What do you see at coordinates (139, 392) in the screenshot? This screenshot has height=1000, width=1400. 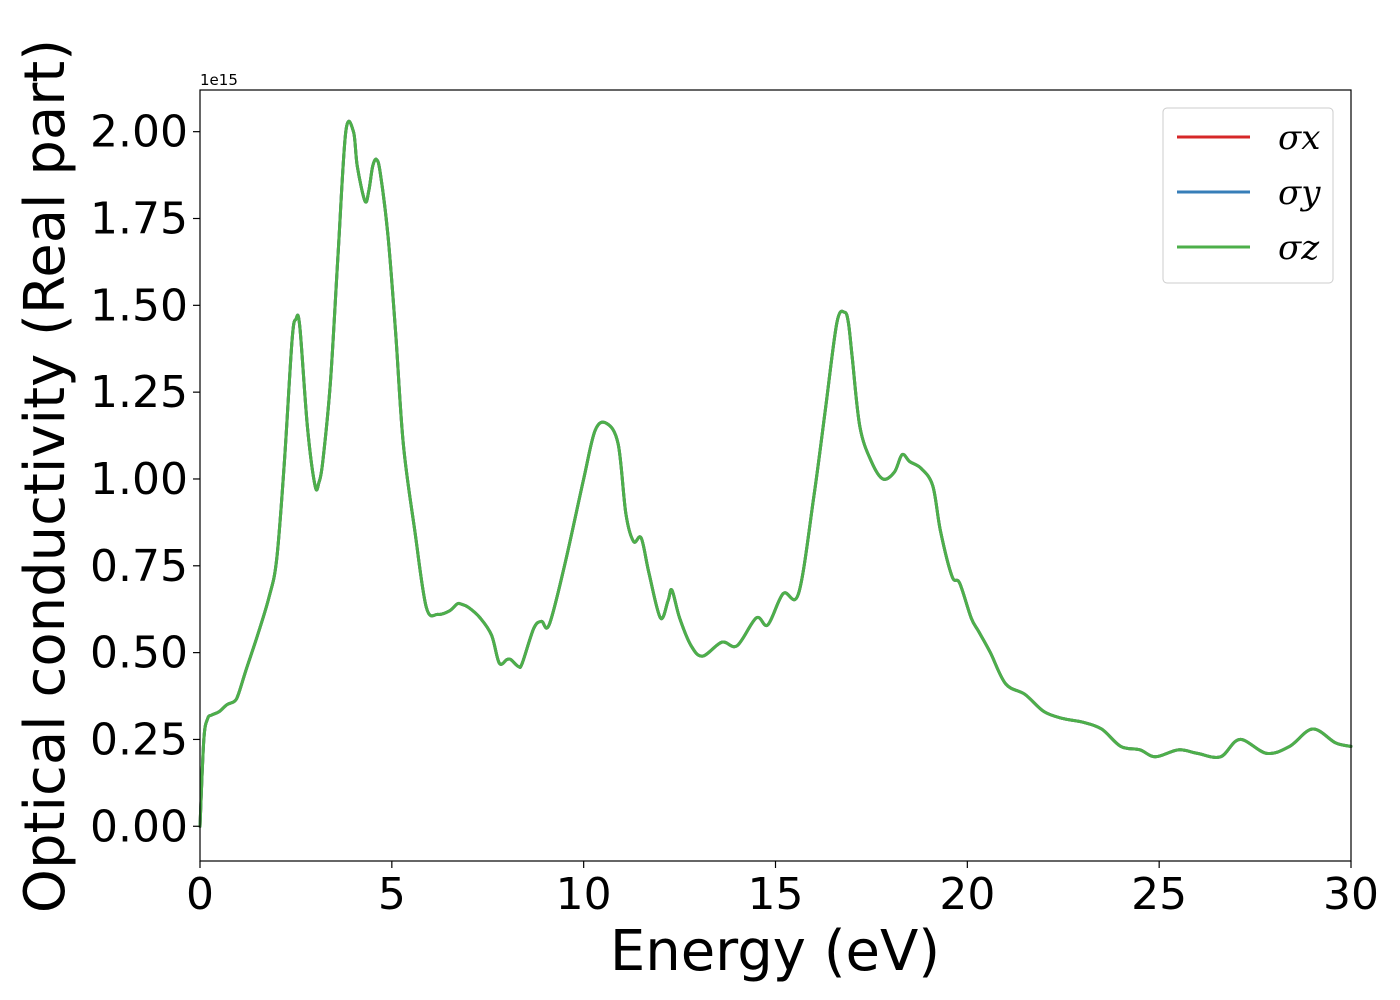 I see `y-tick-label: 1.25` at bounding box center [139, 392].